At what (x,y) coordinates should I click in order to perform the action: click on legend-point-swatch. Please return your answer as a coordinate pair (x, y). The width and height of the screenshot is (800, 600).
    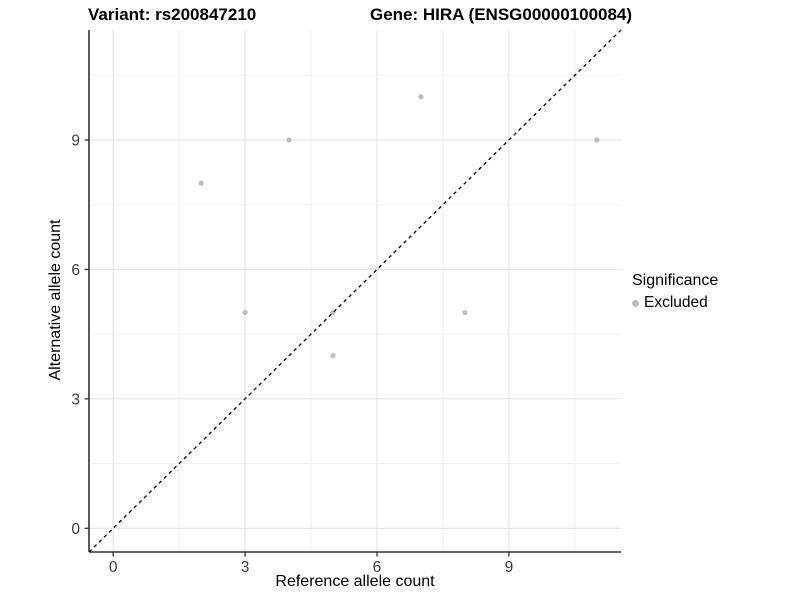
    Looking at the image, I should click on (635, 303).